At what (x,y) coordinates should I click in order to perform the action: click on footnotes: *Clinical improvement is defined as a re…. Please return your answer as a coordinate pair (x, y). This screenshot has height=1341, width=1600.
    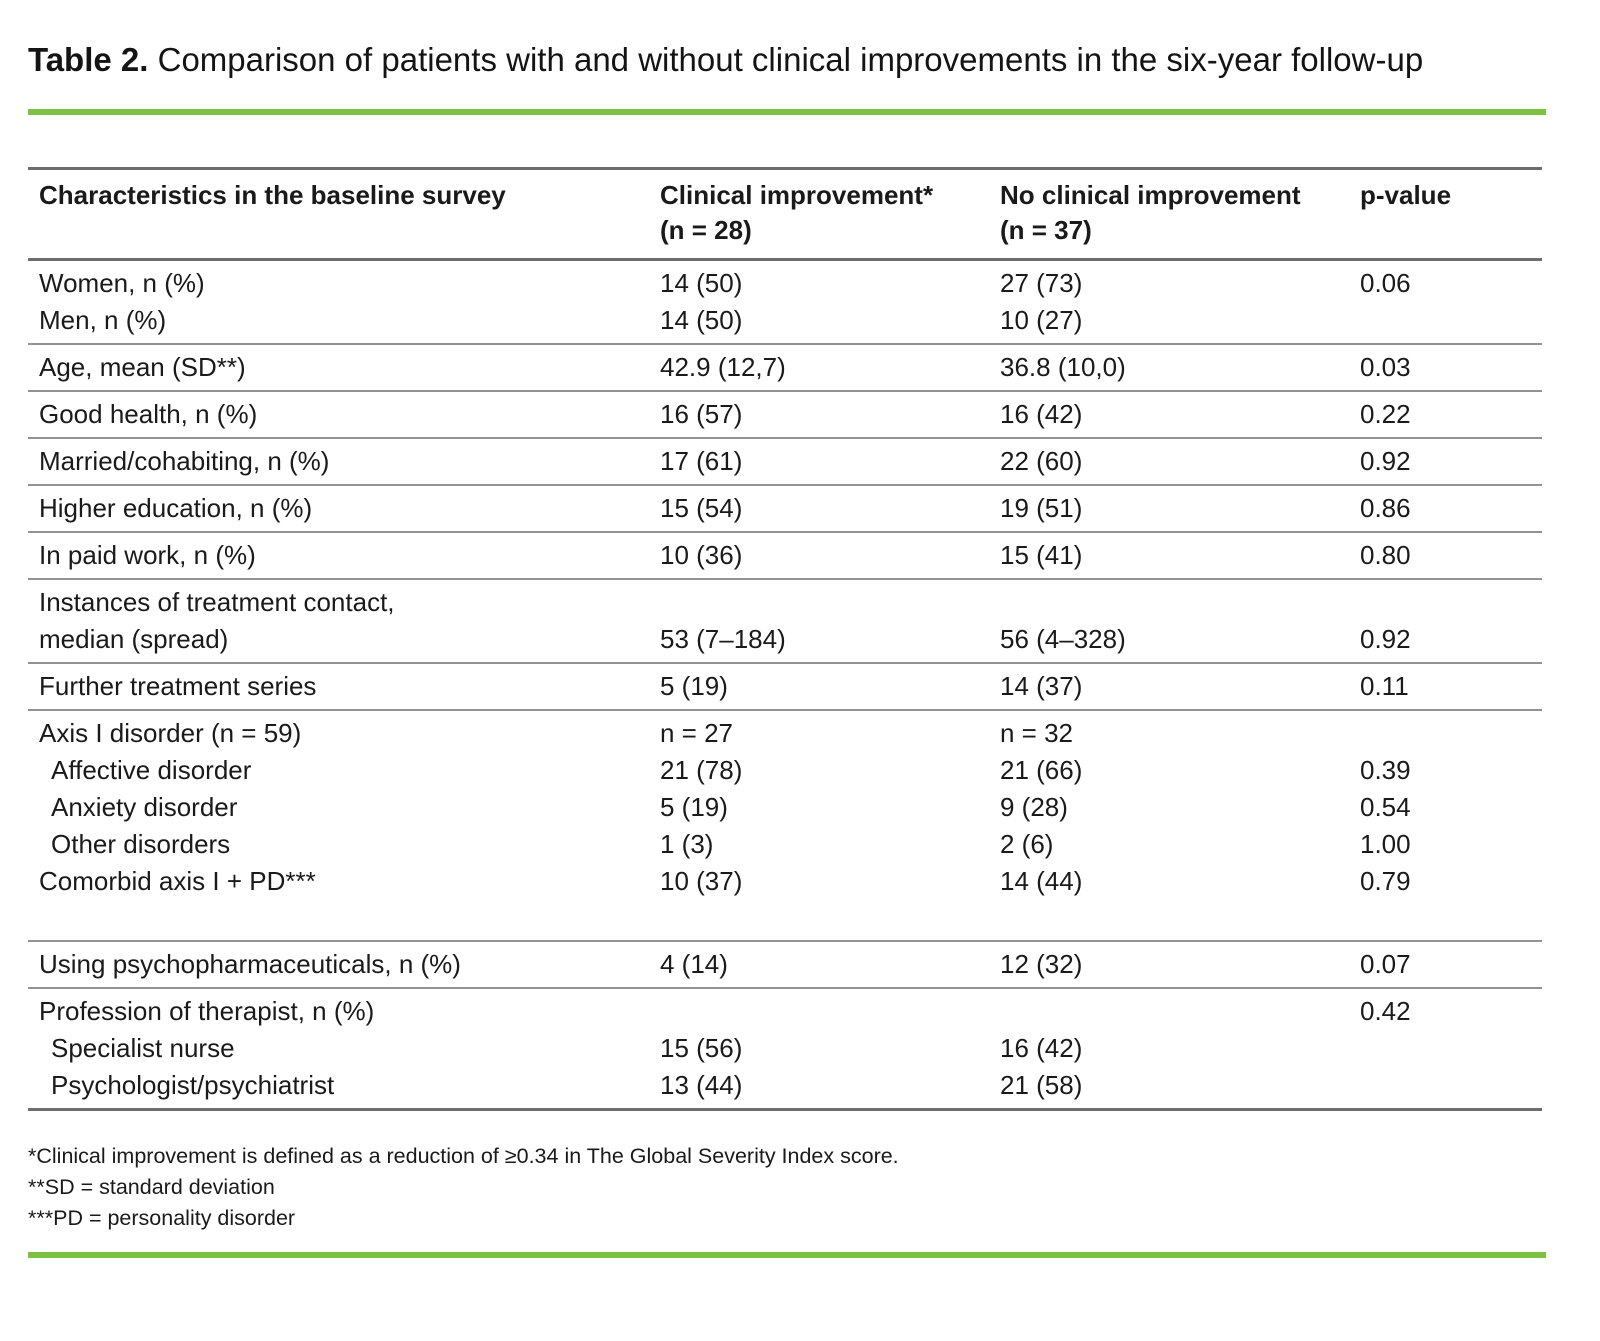
    Looking at the image, I should click on (800, 1187).